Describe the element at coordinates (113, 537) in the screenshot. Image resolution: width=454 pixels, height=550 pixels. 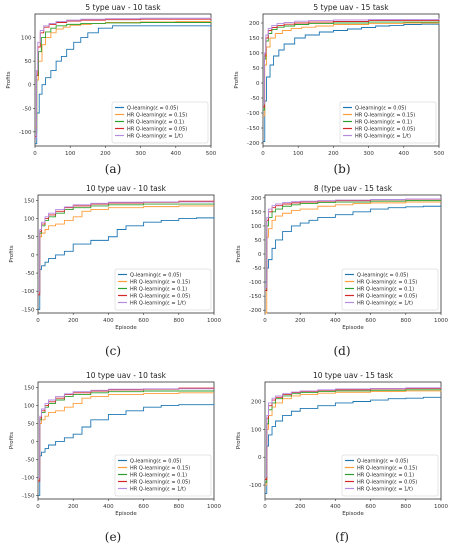
I see `caption-e: (e)` at that location.